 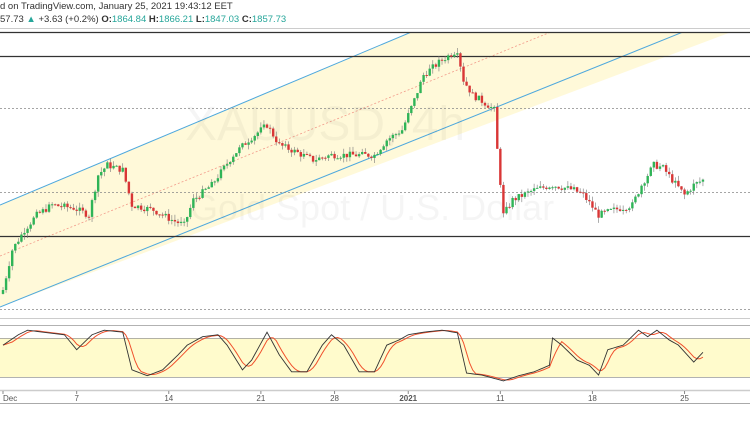 What do you see at coordinates (684, 398) in the screenshot?
I see `time-tick-label: 25` at bounding box center [684, 398].